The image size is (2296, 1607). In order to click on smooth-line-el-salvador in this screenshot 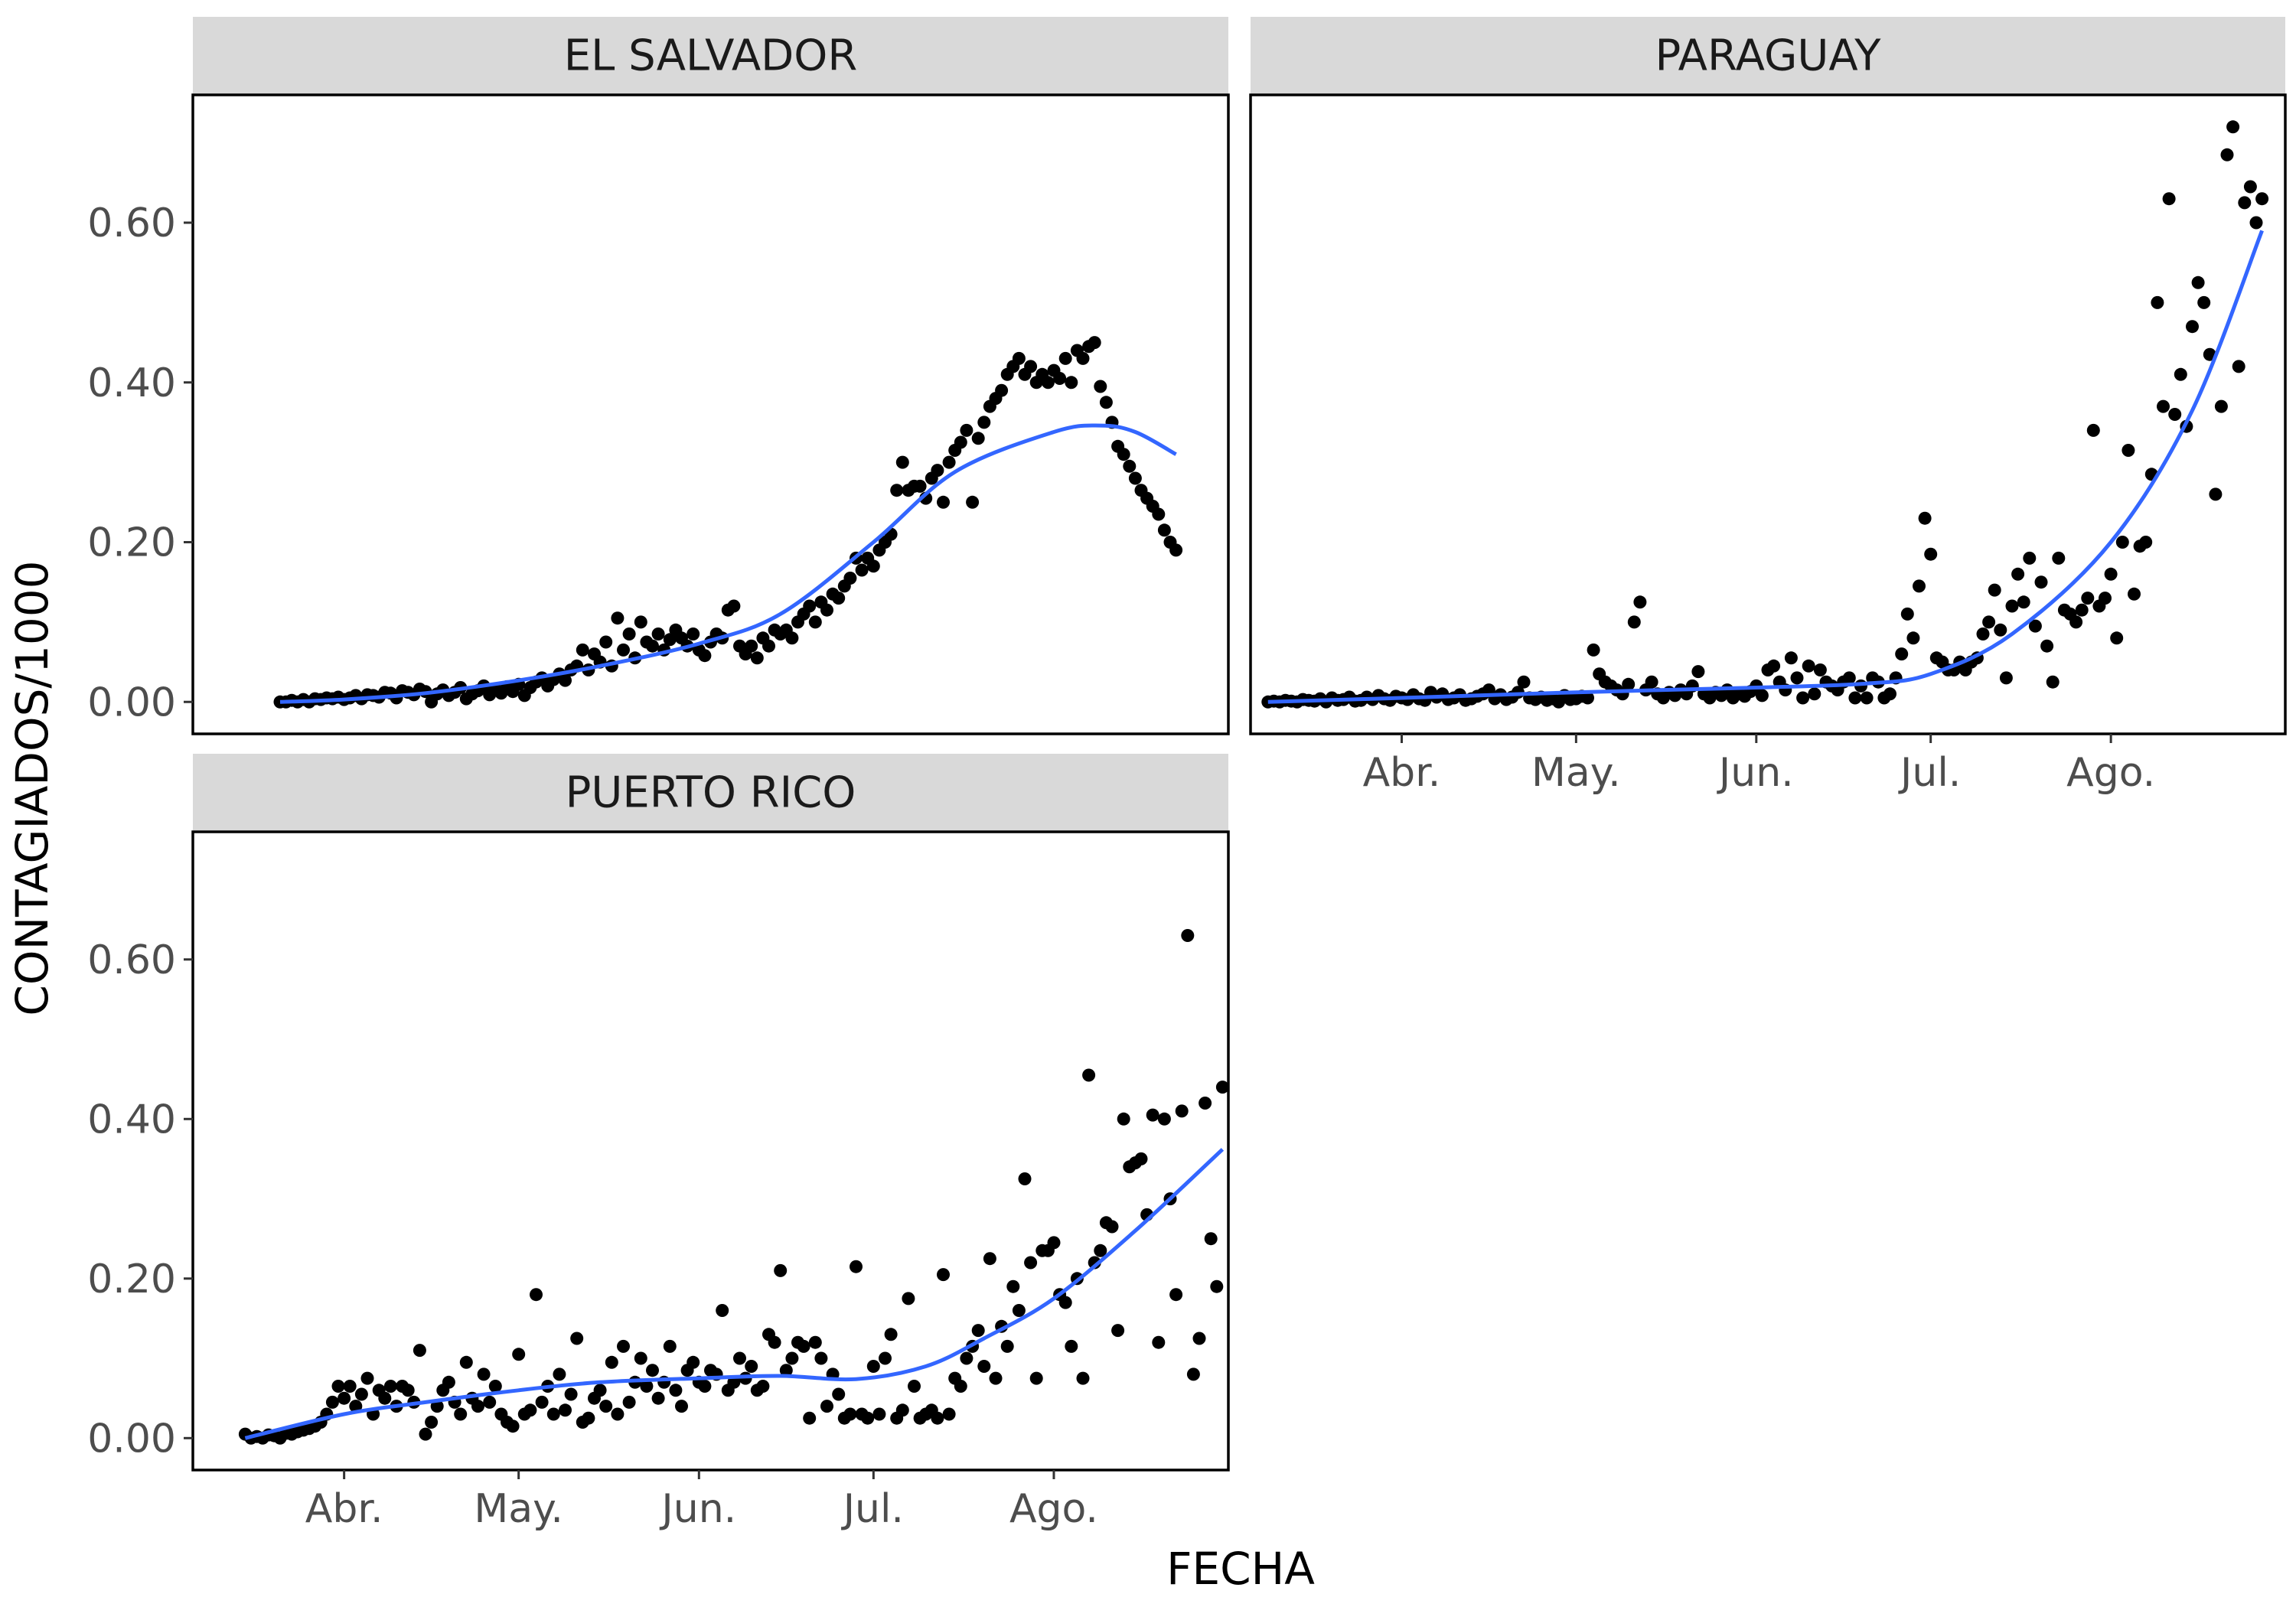, I will do `click(728, 563)`.